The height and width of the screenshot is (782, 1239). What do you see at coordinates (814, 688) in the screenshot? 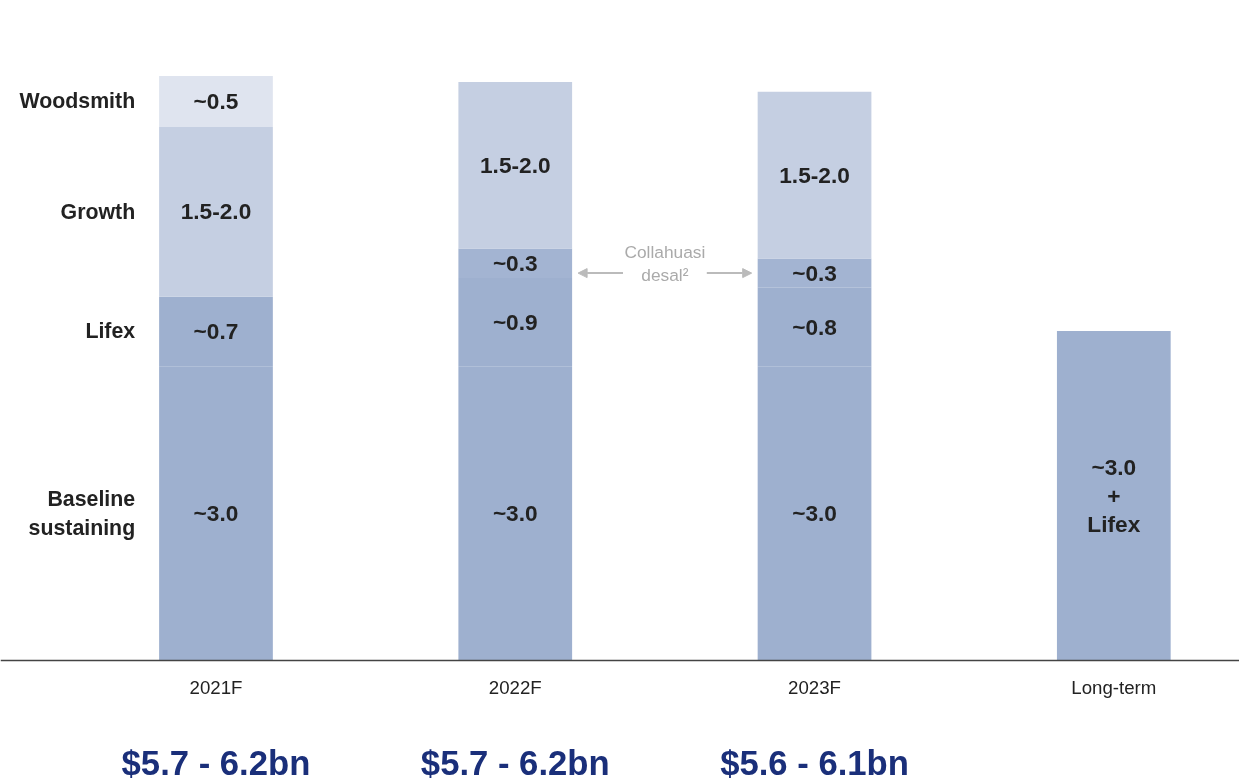
I see `x-tick-label: 2023F` at bounding box center [814, 688].